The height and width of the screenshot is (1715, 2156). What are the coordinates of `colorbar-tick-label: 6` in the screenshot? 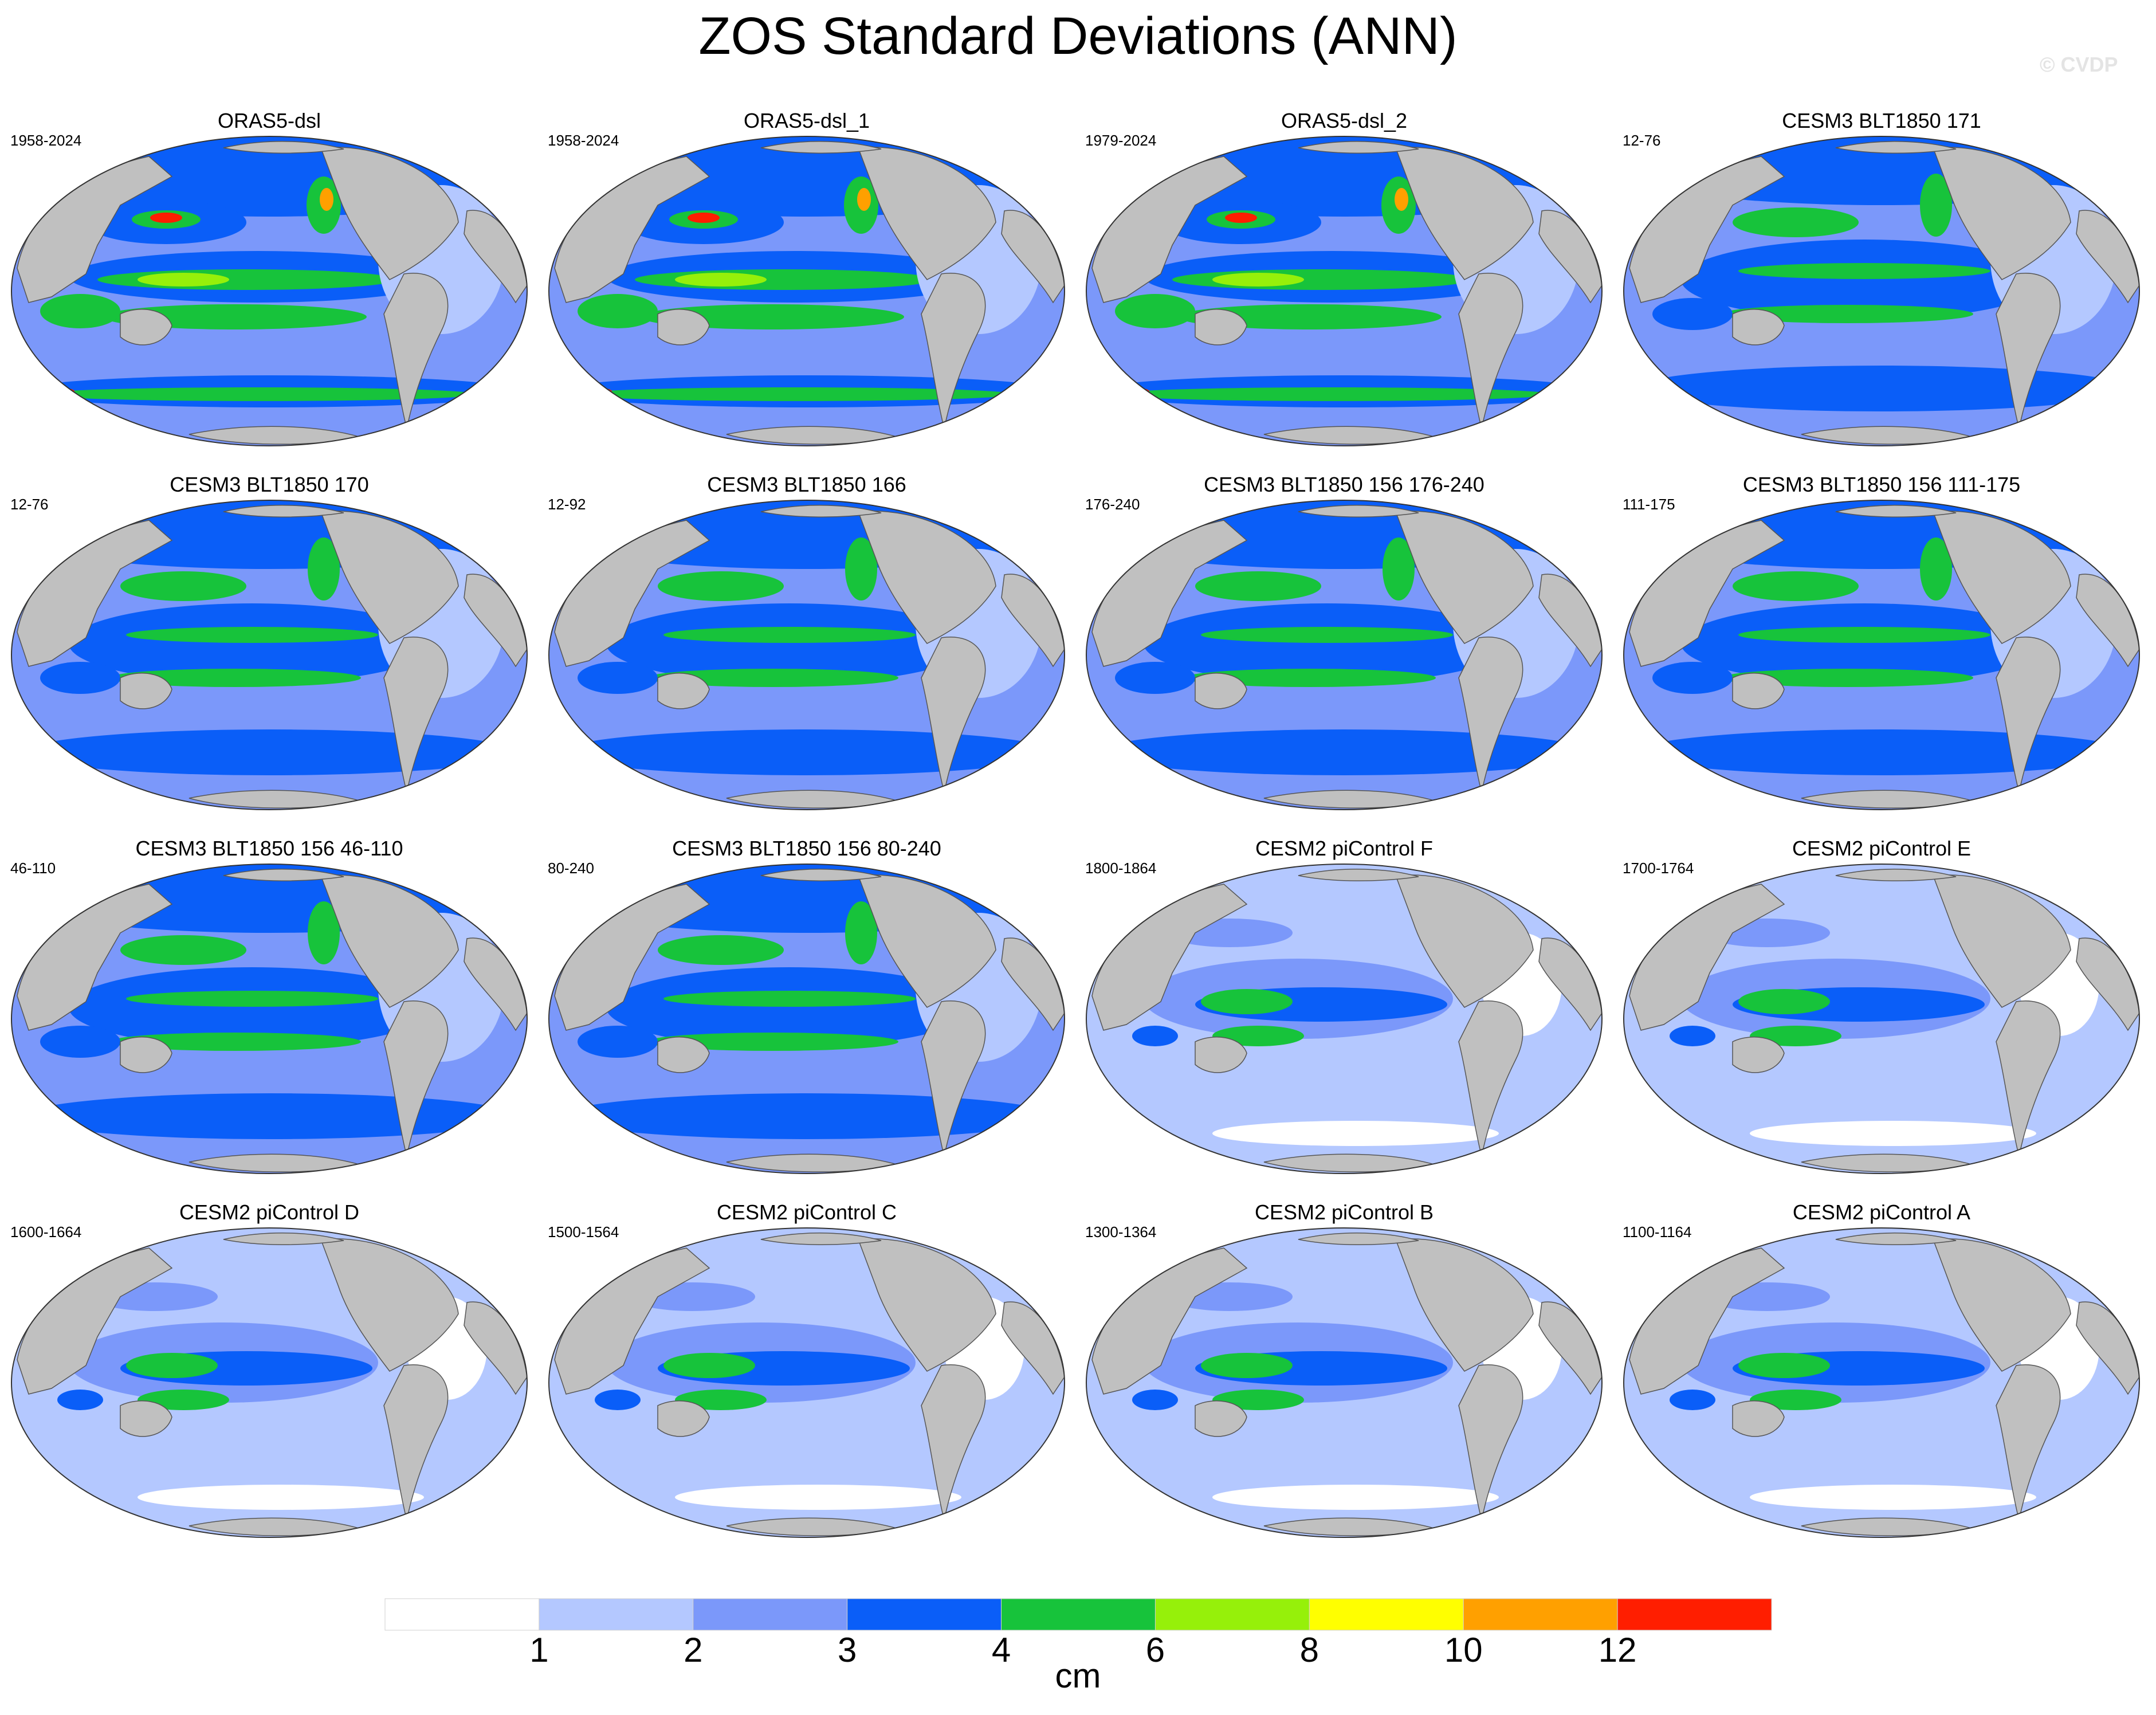 It's located at (1155, 1650).